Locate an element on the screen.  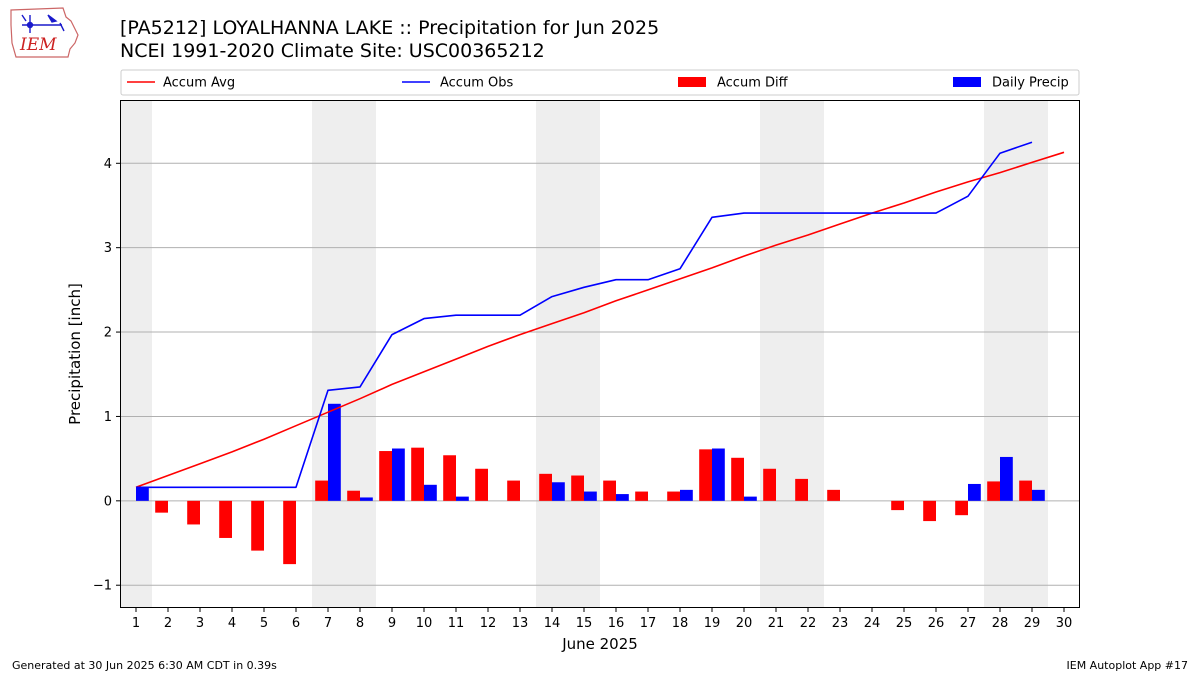
y-tick-label: 1 is located at coordinates (108, 417).